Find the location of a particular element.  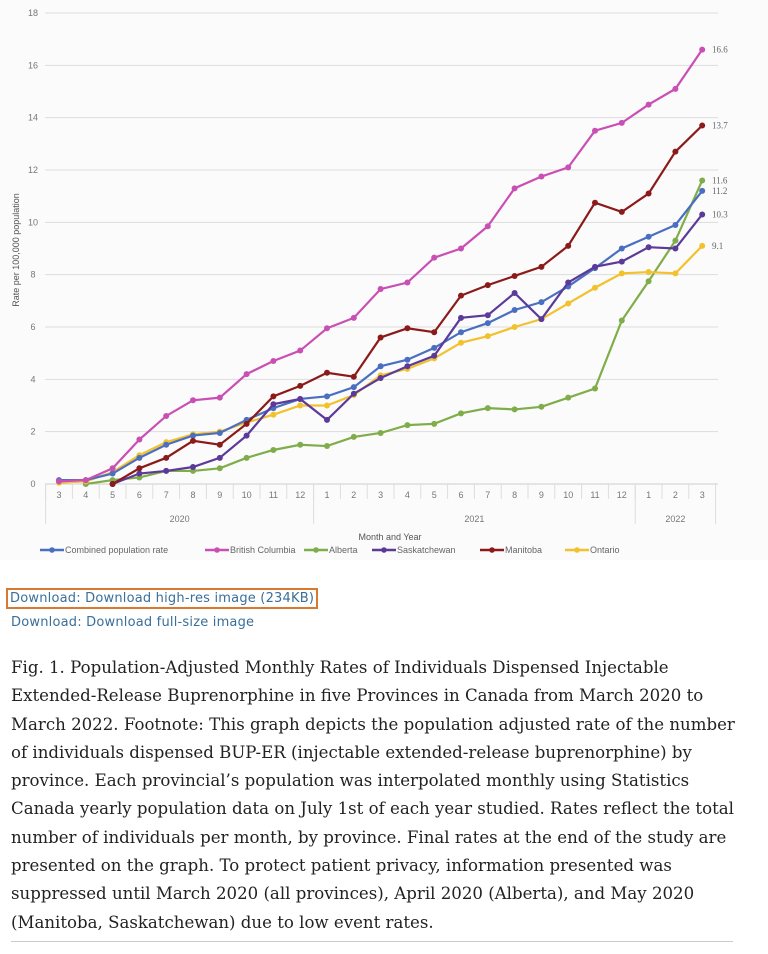

legend-label: Ontario is located at coordinates (605, 550).